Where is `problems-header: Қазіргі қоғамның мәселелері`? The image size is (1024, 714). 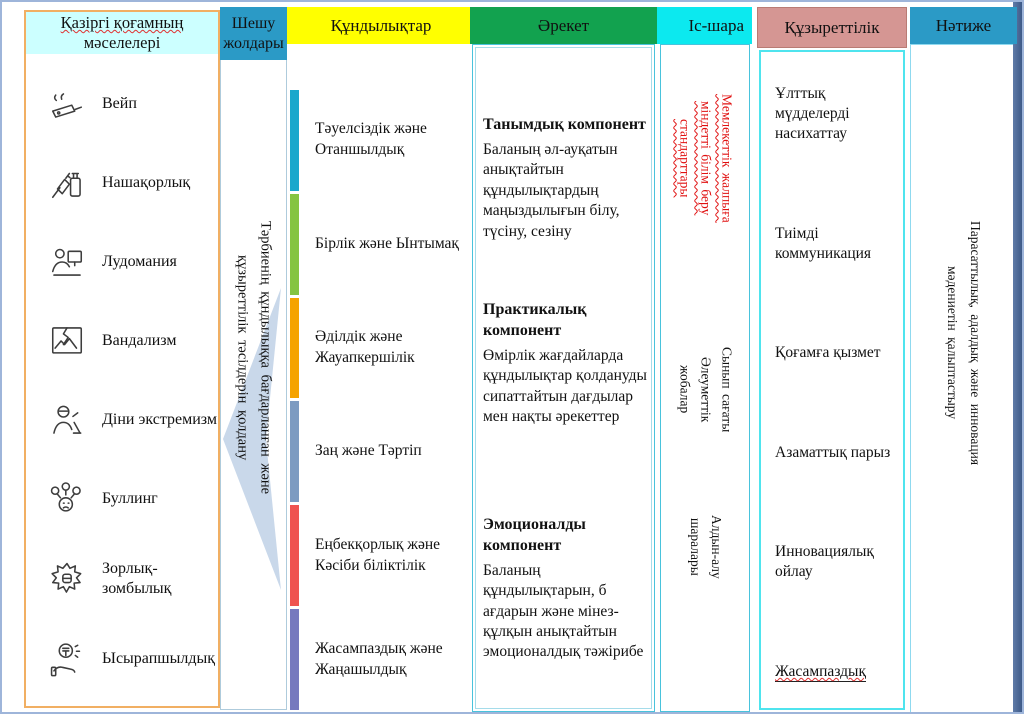 problems-header: Қазіргі қоғамның мәселелері is located at coordinates (122, 33).